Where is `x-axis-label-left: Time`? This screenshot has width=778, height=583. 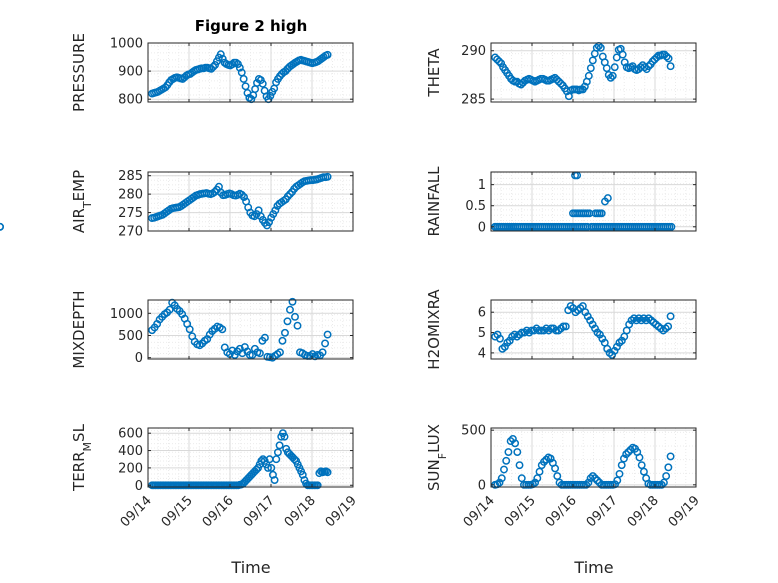 x-axis-label-left: Time is located at coordinates (250, 567).